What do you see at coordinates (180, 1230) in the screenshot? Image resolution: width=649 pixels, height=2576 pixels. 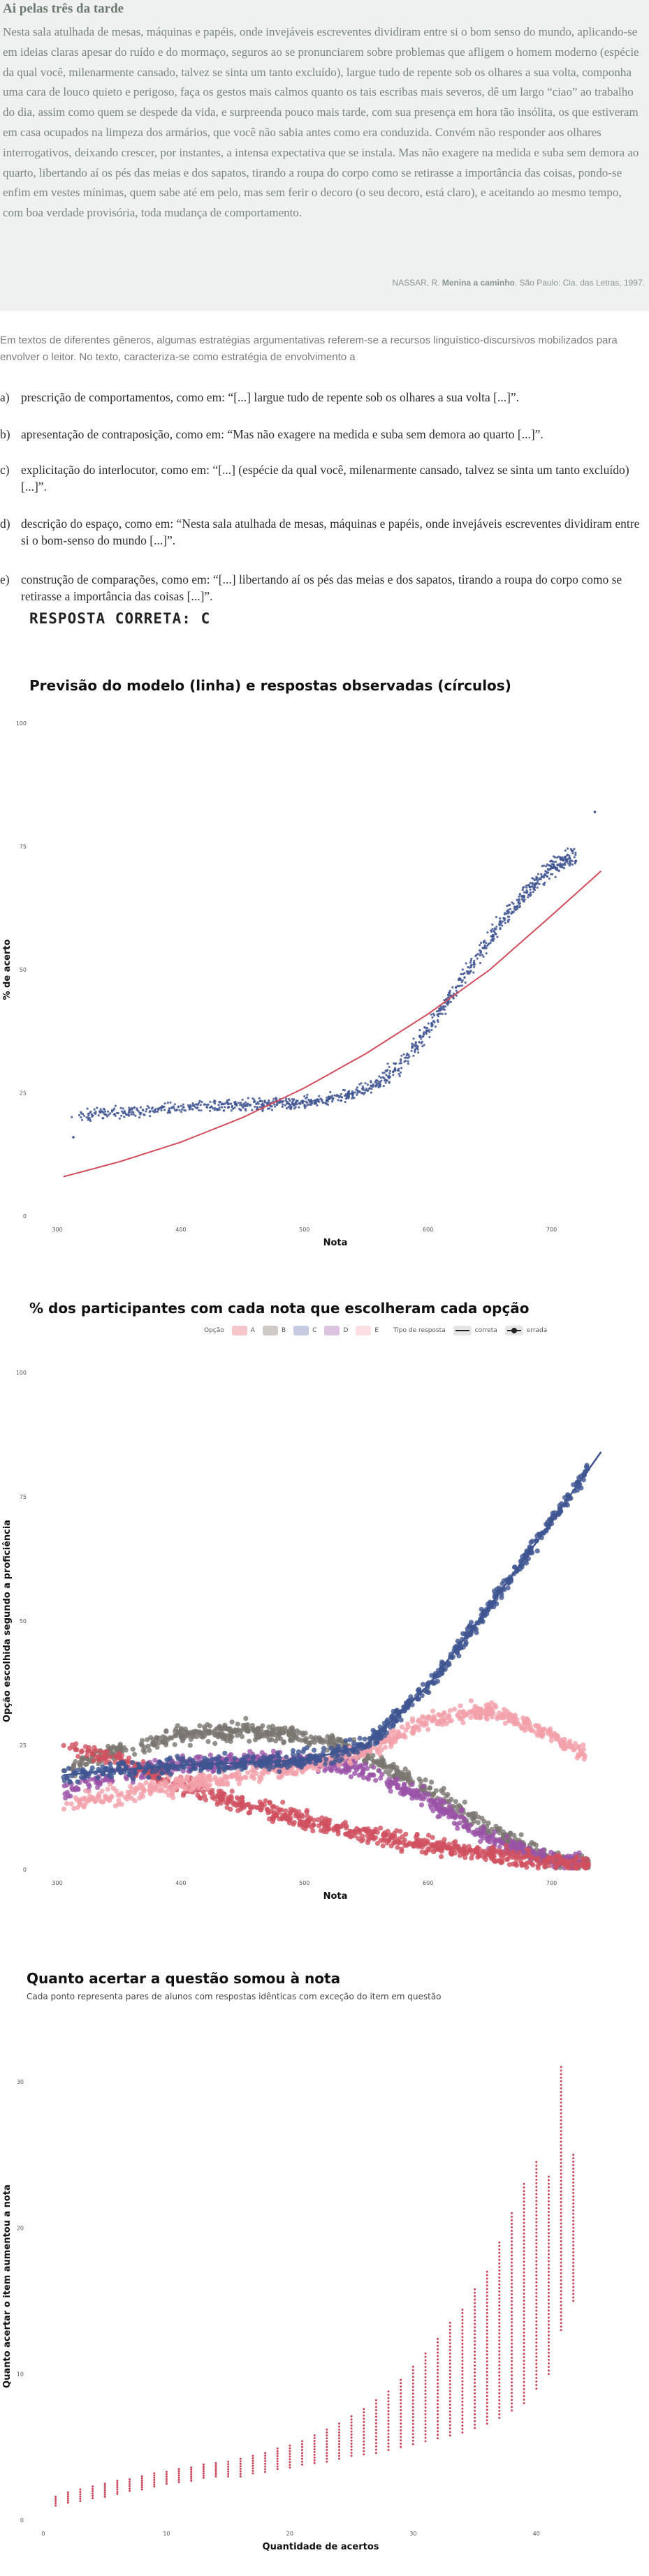 I see `x-tick-label: 400` at bounding box center [180, 1230].